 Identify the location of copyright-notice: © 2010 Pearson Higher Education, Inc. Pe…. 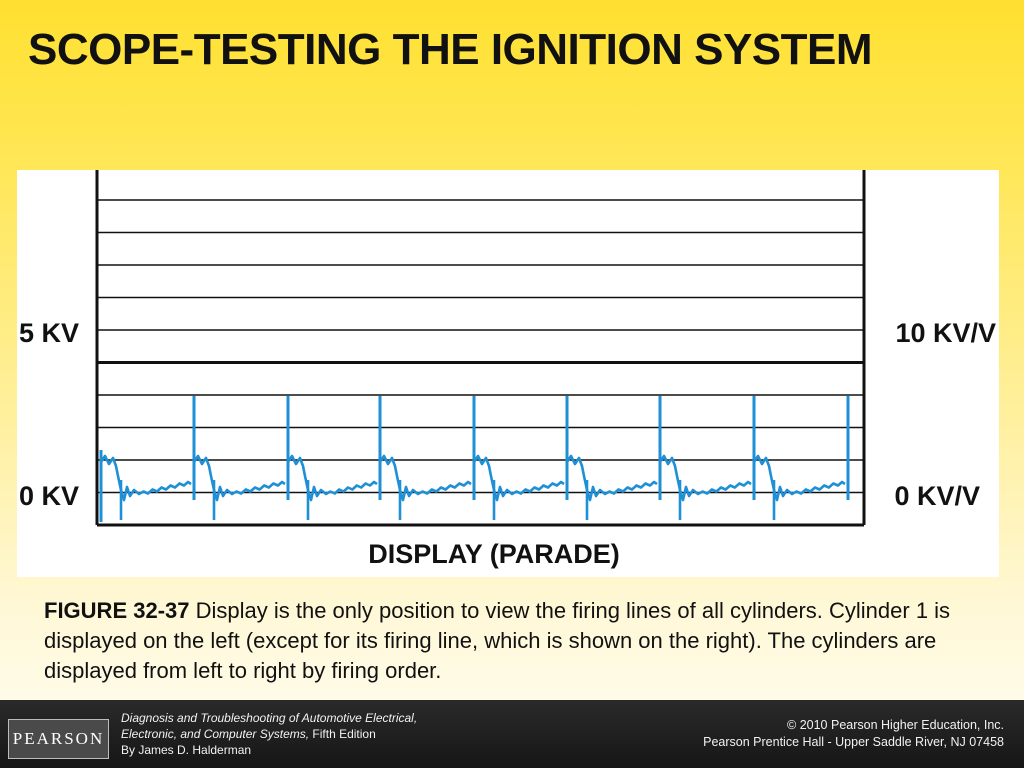
(853, 734).